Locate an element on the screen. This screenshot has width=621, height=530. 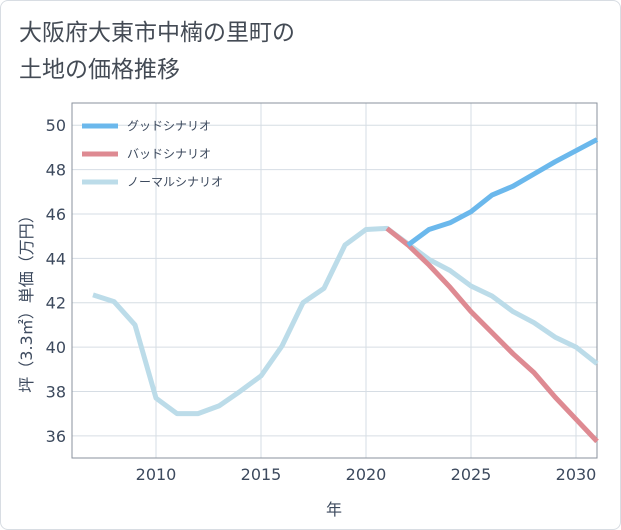
legend-label: グッドシナリオ is located at coordinates (169, 126).